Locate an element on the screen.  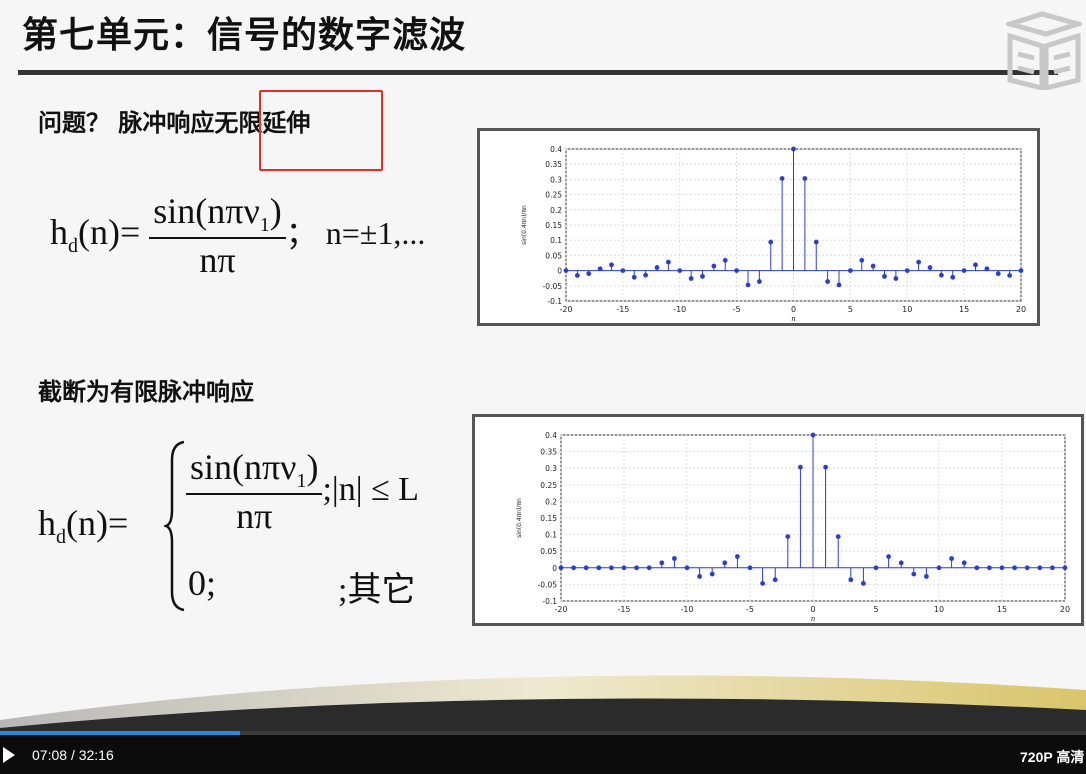
formula2-fraction: sin(nπν1) nπ is located at coordinates (254, 491).